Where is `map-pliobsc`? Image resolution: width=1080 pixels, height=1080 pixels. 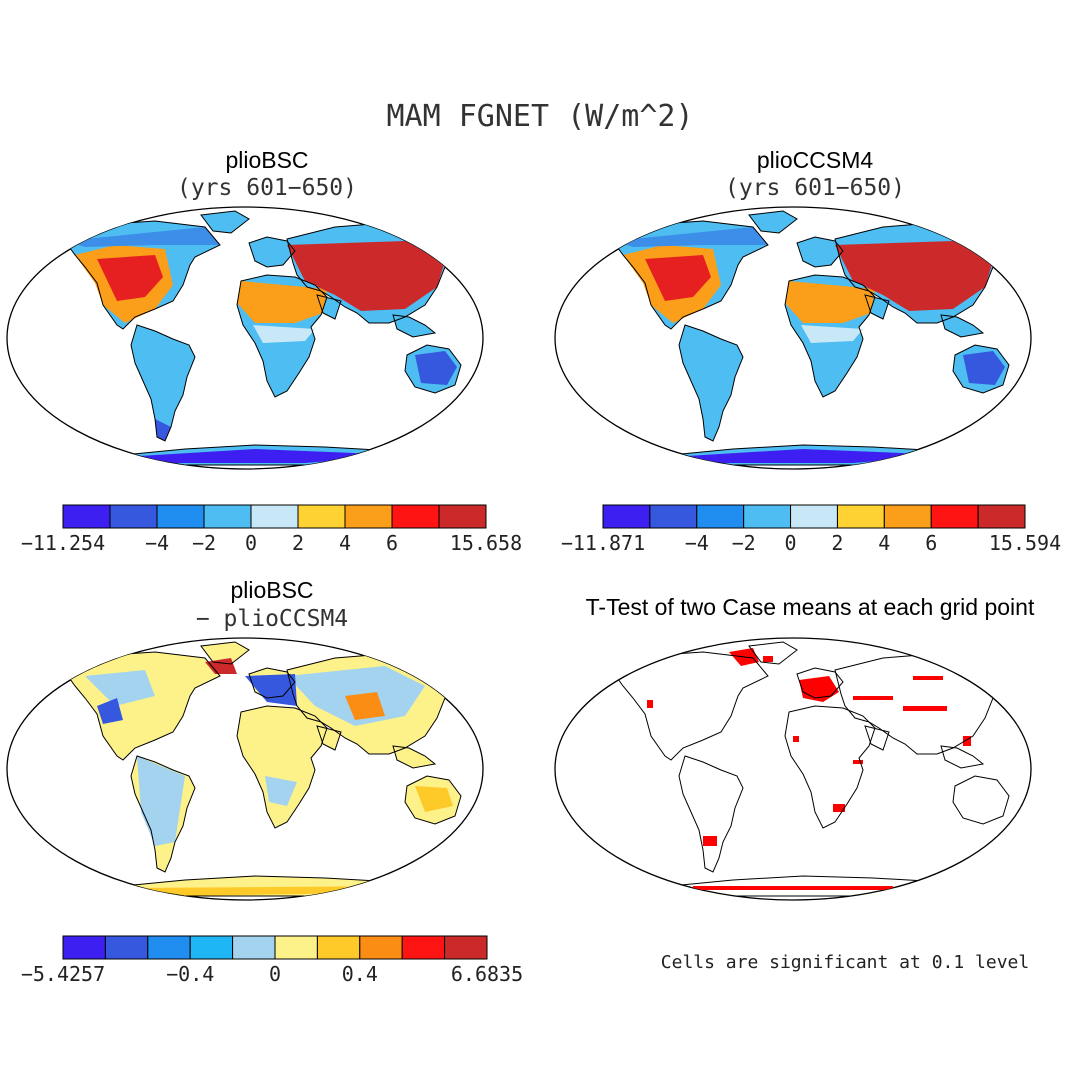 map-pliobsc is located at coordinates (245, 338).